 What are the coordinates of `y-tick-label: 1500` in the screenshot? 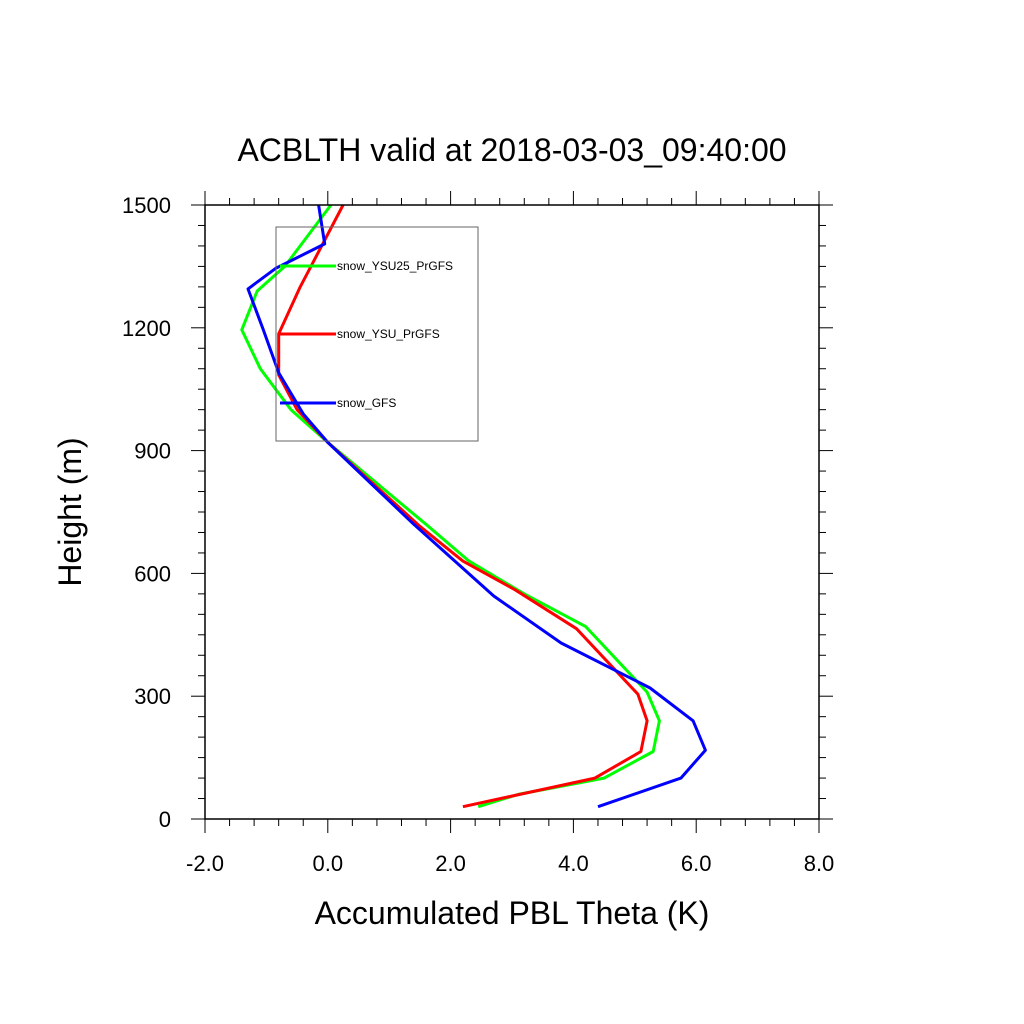 It's located at (146, 205).